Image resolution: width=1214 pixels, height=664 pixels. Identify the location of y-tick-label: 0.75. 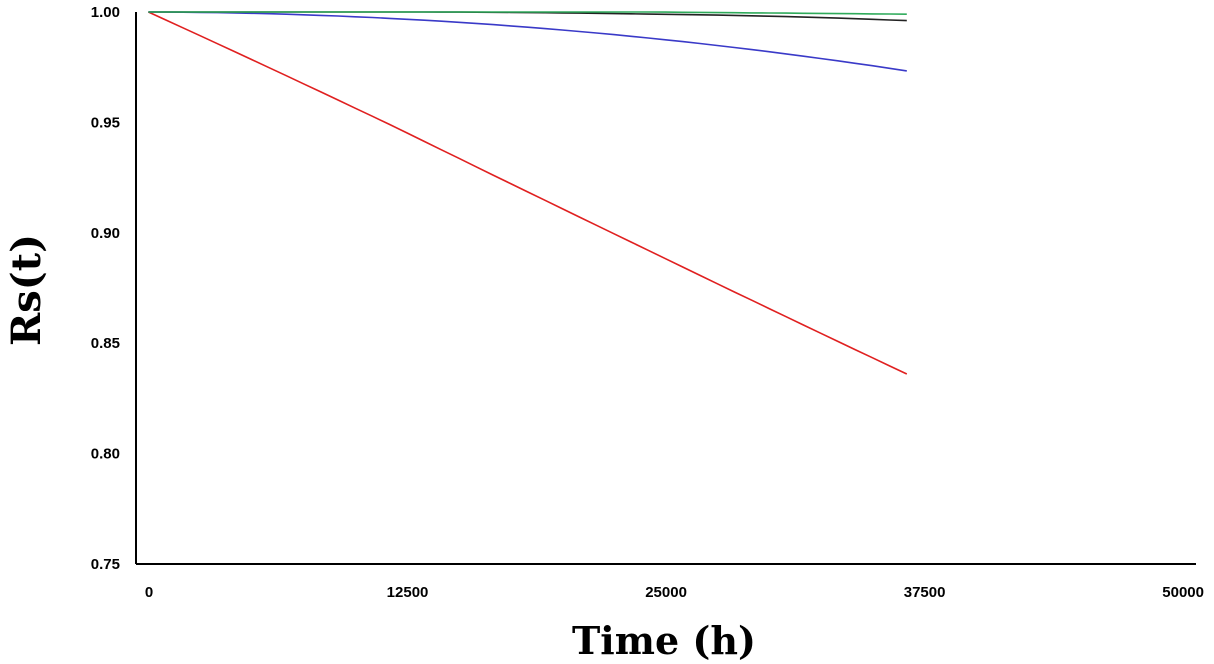
(105, 564).